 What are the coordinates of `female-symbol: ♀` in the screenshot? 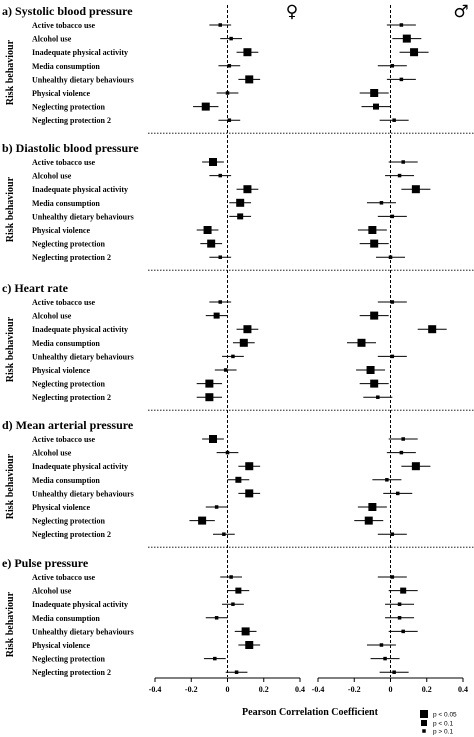 It's located at (292, 12).